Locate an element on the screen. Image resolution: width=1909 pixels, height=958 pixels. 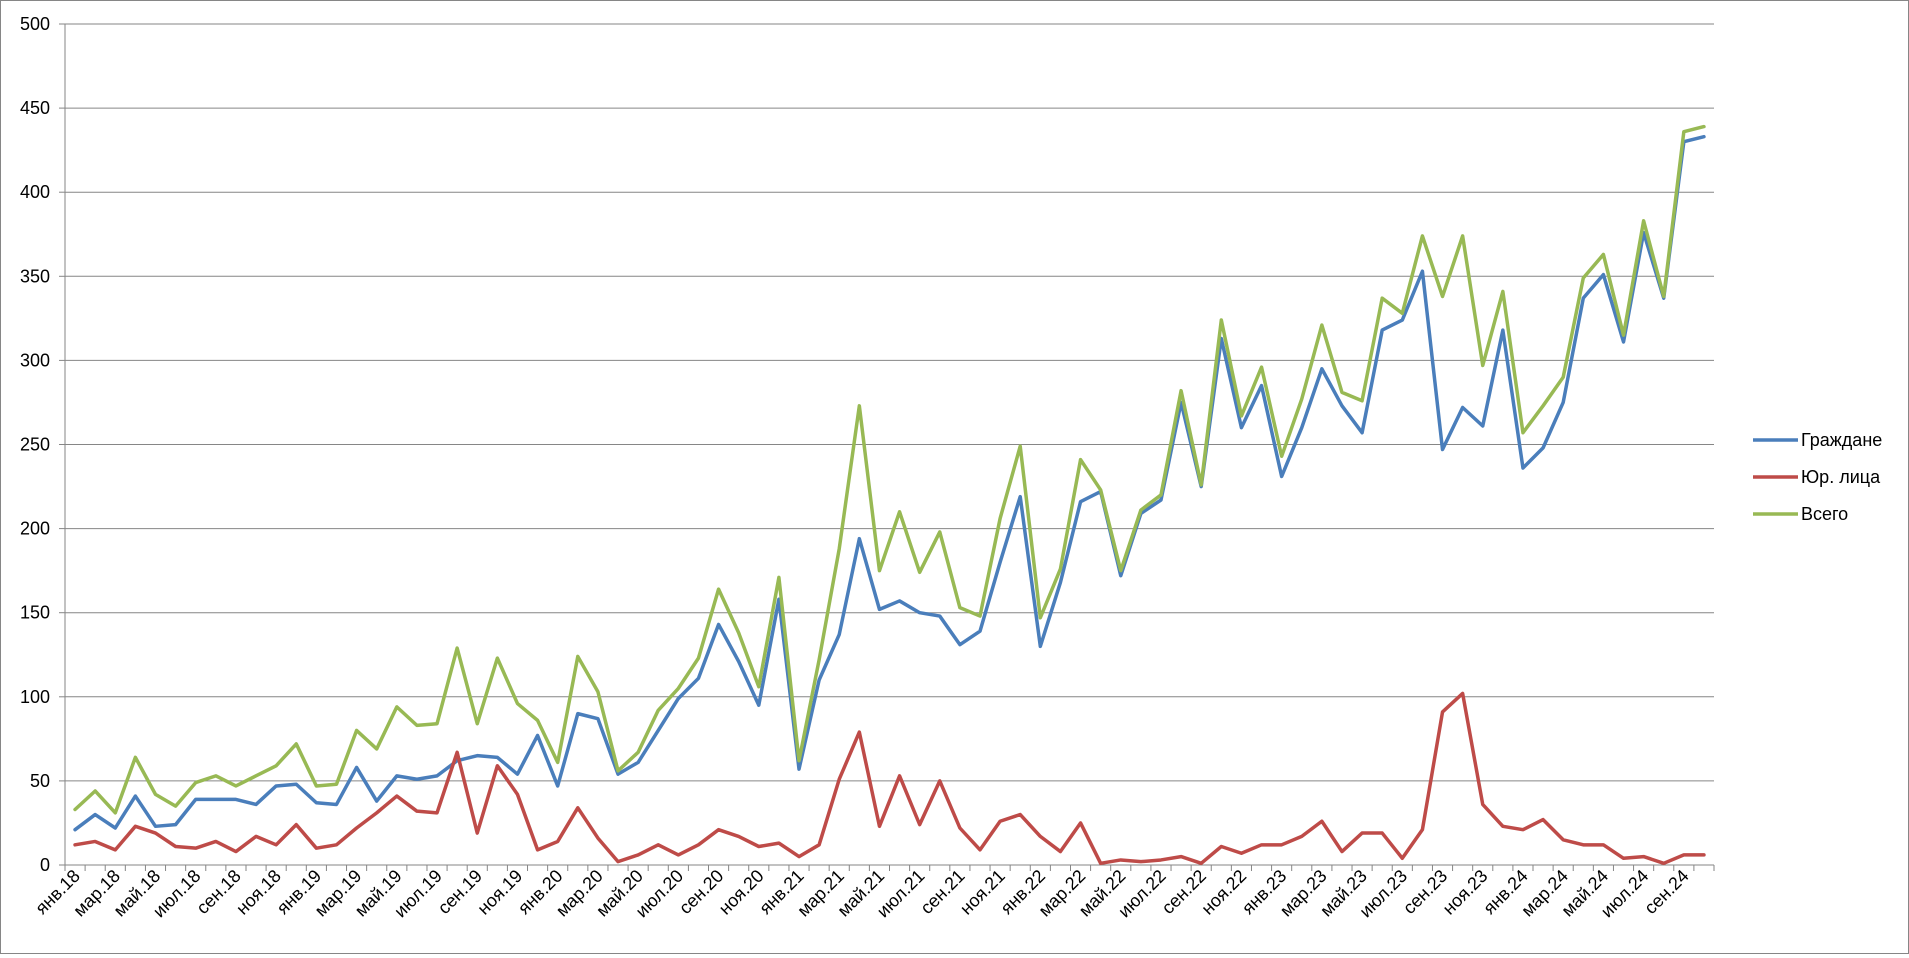
x-tick-label: ноя.18 is located at coordinates (258, 892).